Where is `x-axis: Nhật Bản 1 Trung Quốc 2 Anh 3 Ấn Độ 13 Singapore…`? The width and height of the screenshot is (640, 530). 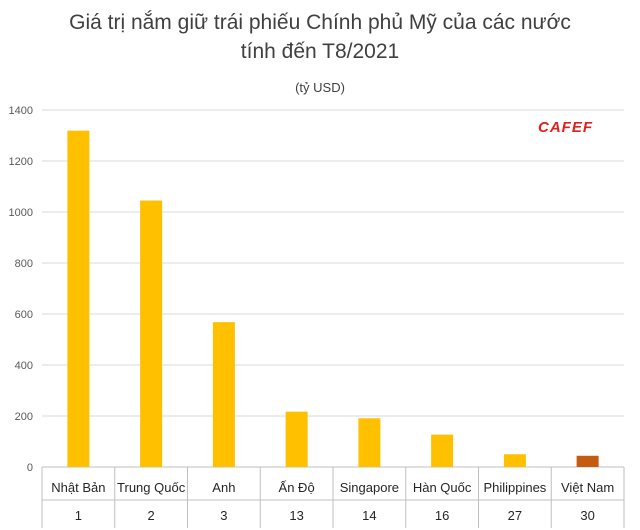 x-axis: Nhật Bản 1 Trung Quốc 2 Anh 3 Ấn Độ 13 Singapore… is located at coordinates (333, 497).